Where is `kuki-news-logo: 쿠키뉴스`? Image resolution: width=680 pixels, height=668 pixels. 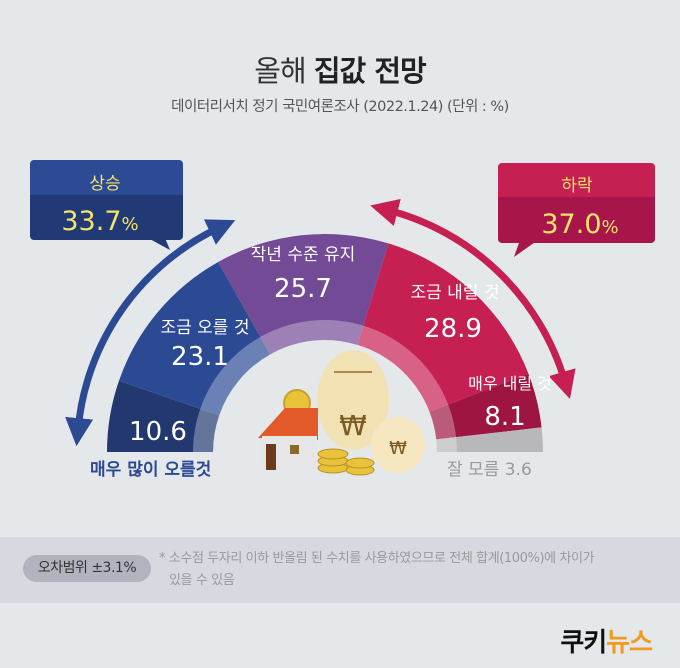
kuki-news-logo: 쿠키뉴스 is located at coordinates (606, 643).